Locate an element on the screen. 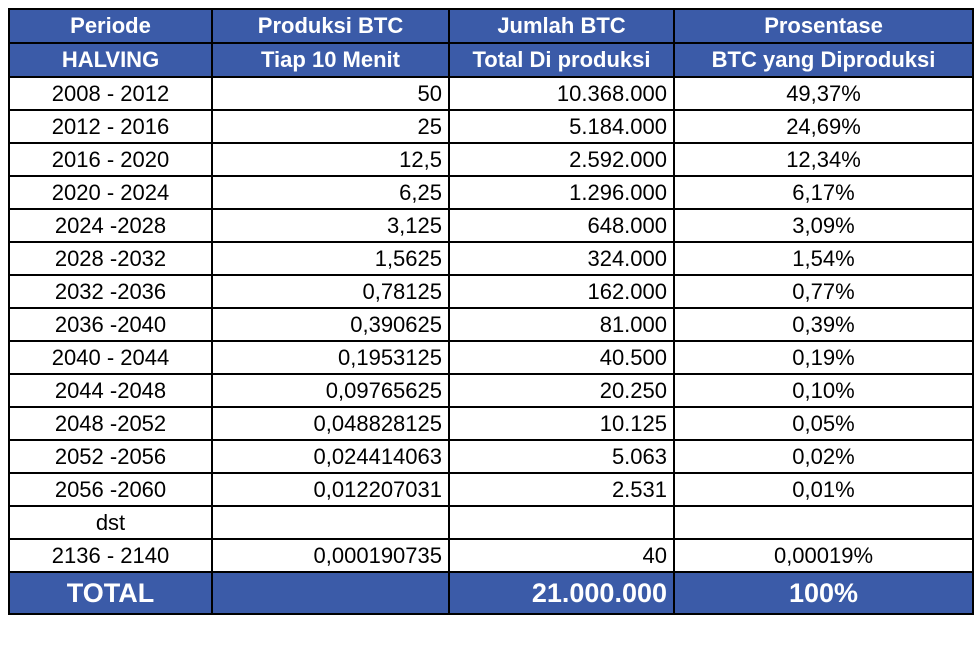  cell-prosentase: 0,77% is located at coordinates (823, 291).